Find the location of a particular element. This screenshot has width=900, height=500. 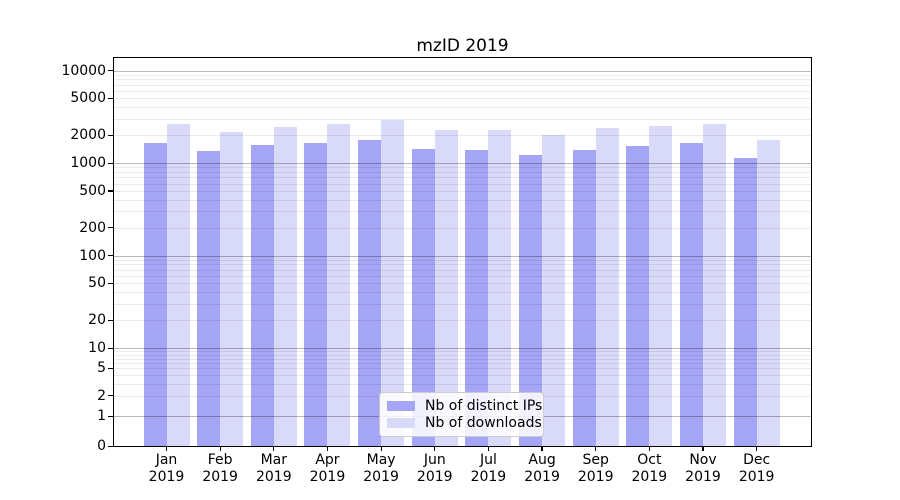

x-axis-tick-label: May 2019 is located at coordinates (381, 468).